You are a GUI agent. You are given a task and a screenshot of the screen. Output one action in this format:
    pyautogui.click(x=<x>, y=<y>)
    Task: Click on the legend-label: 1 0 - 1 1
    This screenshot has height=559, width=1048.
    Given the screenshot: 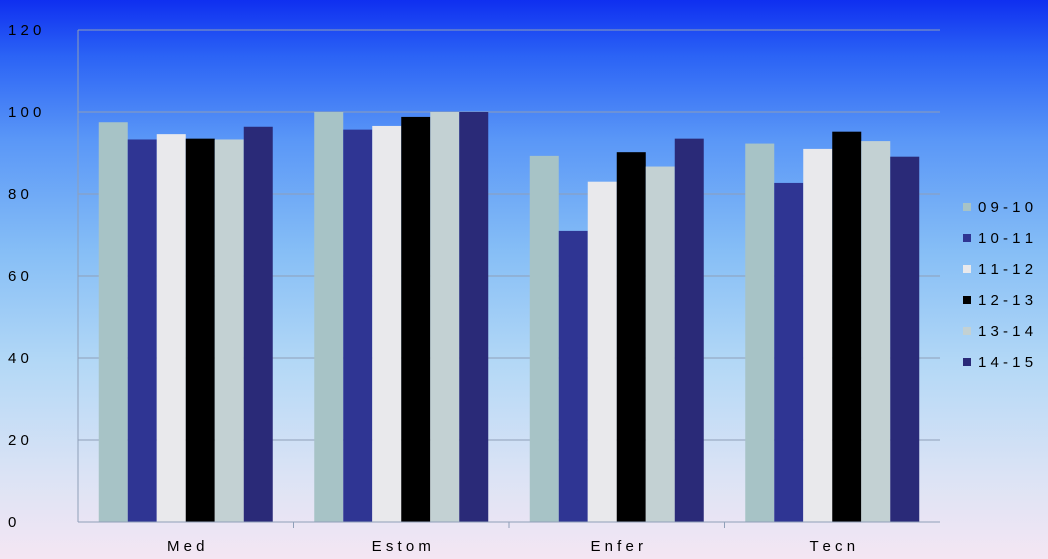 What is the action you would take?
    pyautogui.click(x=1005, y=238)
    